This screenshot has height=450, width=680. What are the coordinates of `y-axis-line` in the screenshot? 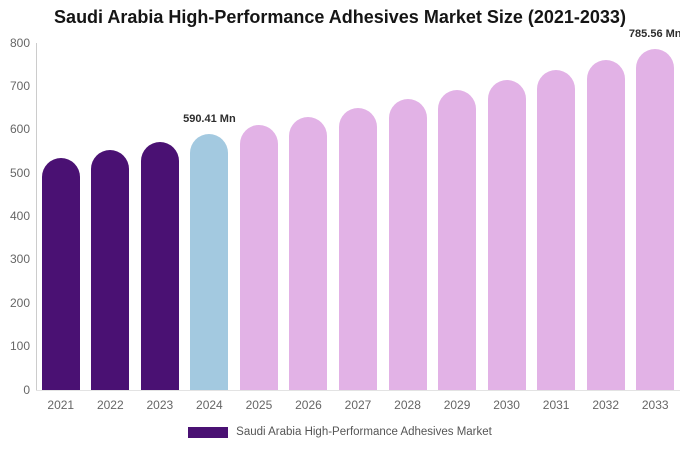 It's located at (36, 216).